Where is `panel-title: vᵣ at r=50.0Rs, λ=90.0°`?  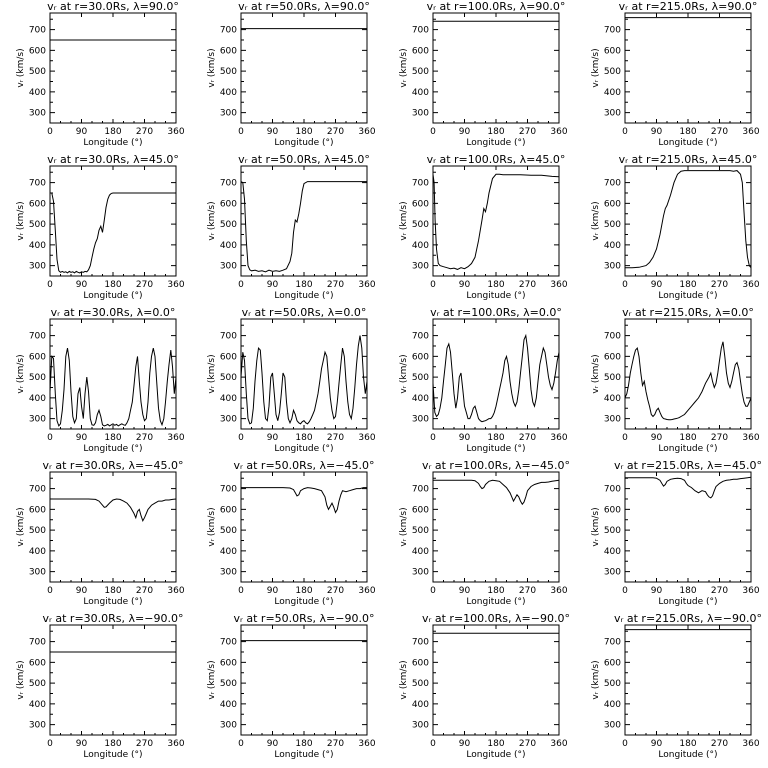 panel-title: vᵣ at r=50.0Rs, λ=90.0° is located at coordinates (304, 6).